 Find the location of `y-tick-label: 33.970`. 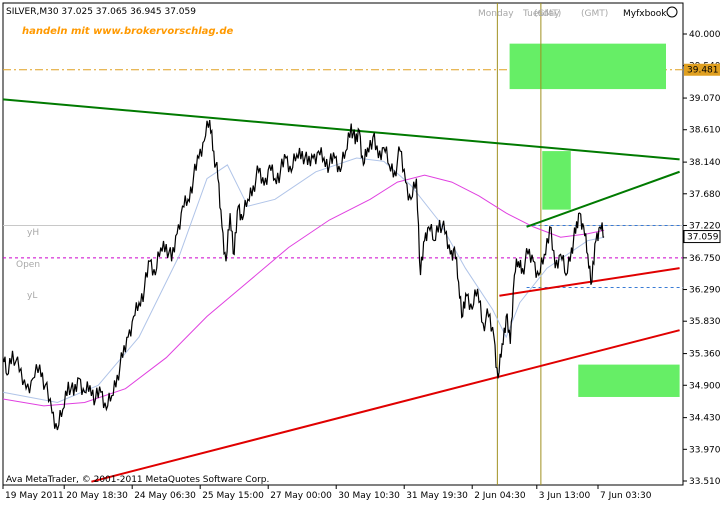

y-tick-label: 33.970 is located at coordinates (705, 450).